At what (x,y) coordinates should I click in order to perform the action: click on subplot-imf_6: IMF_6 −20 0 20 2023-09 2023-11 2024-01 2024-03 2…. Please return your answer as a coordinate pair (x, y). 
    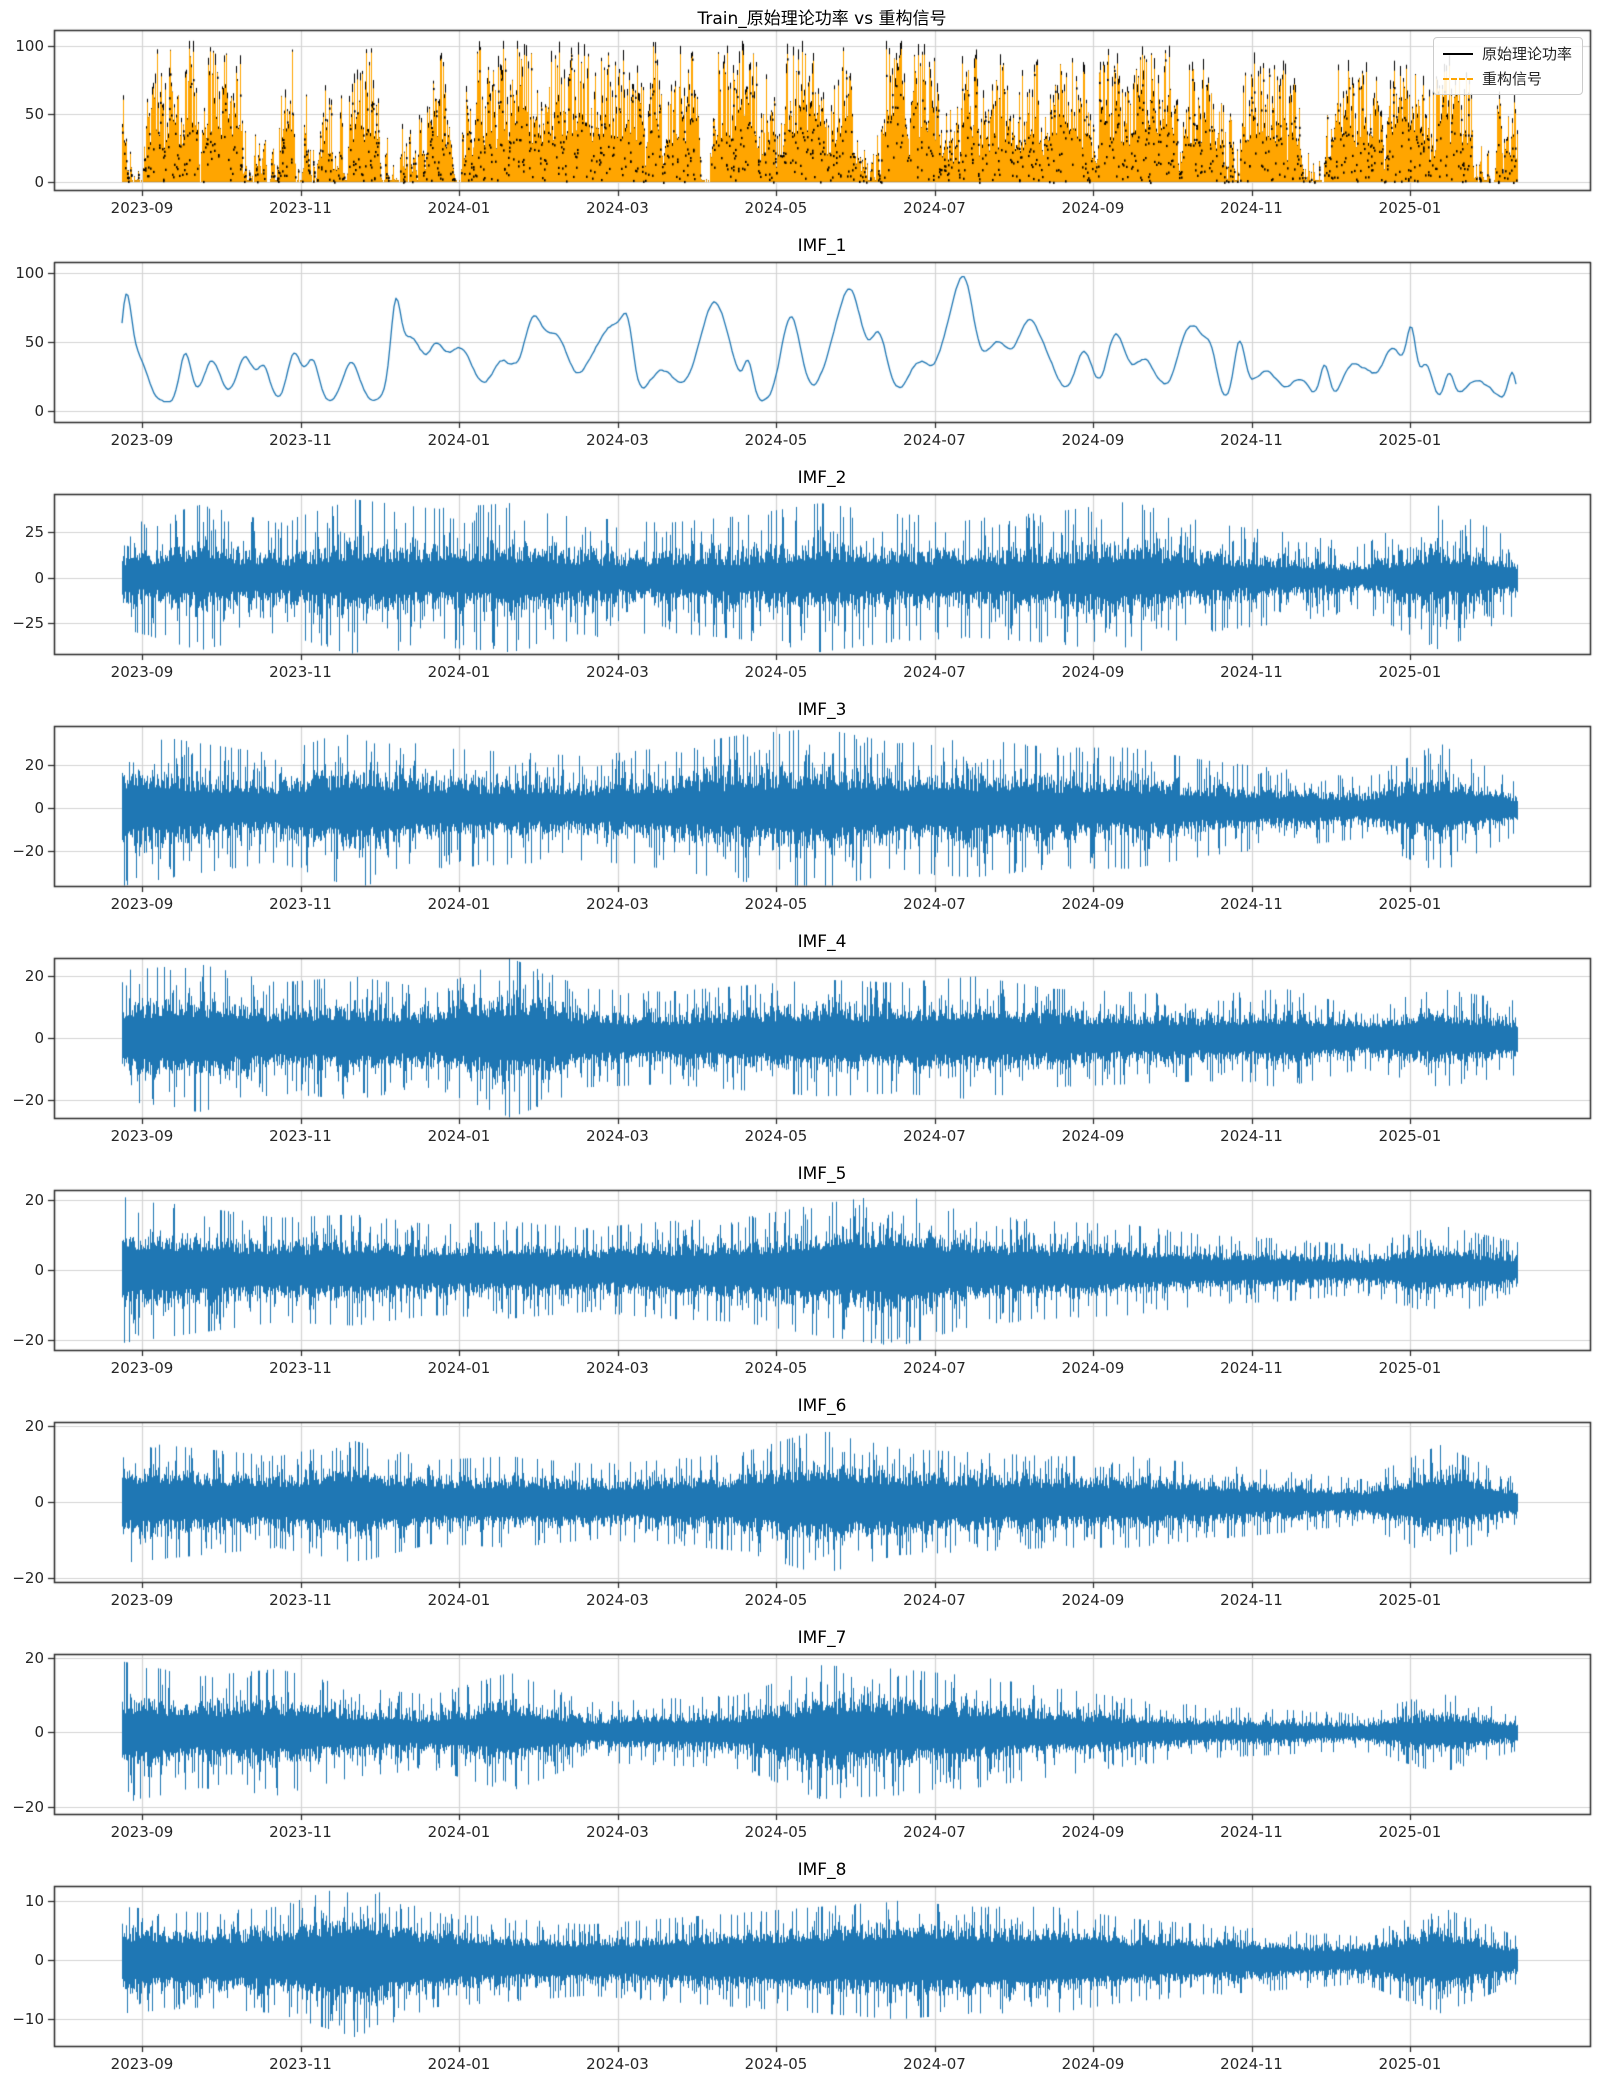
    Looking at the image, I should click on (800, 1508).